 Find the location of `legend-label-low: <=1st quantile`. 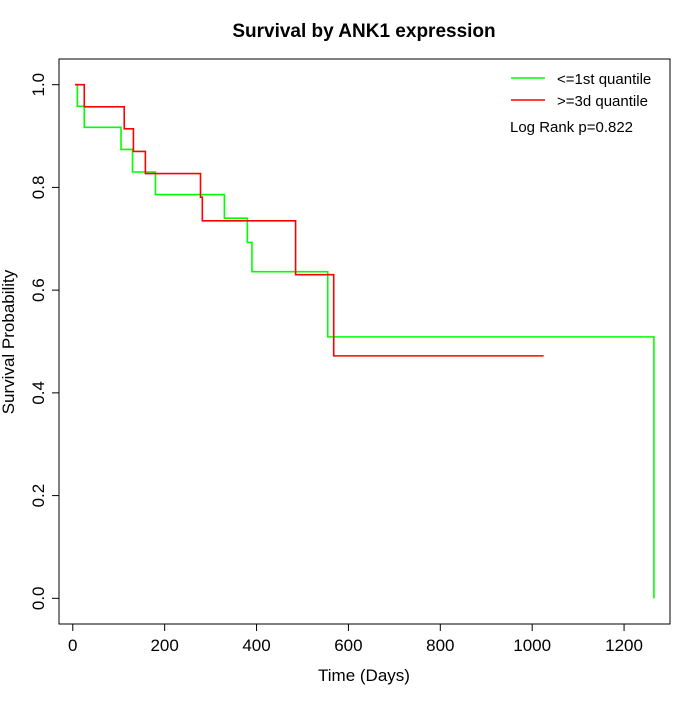

legend-label-low: <=1st quantile is located at coordinates (604, 79).